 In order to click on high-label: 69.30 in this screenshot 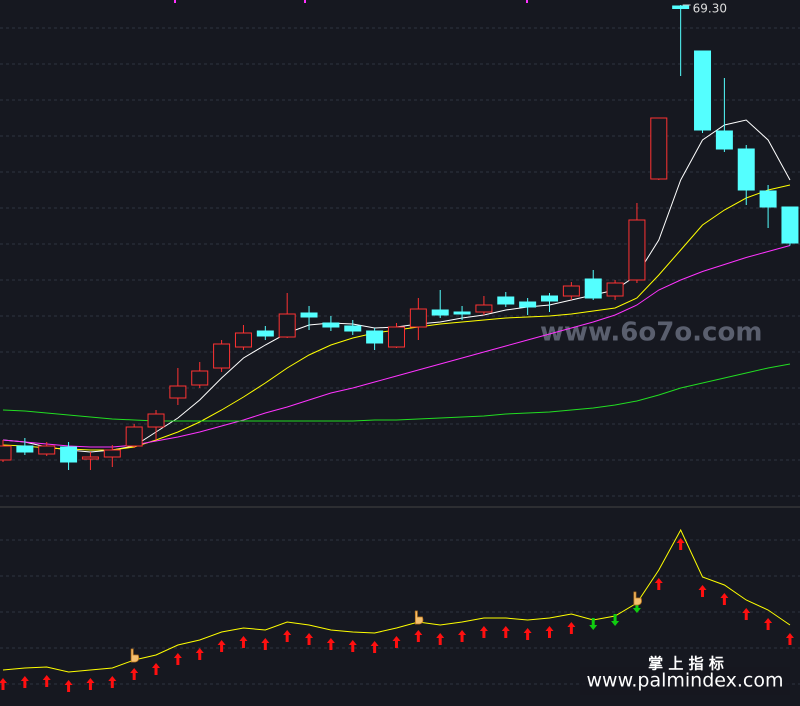, I will do `click(710, 9)`.